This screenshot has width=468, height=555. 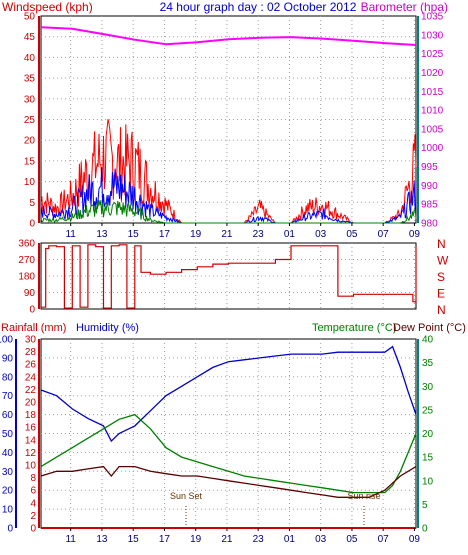 What do you see at coordinates (432, 129) in the screenshot?
I see `y-tick-label: 1005` at bounding box center [432, 129].